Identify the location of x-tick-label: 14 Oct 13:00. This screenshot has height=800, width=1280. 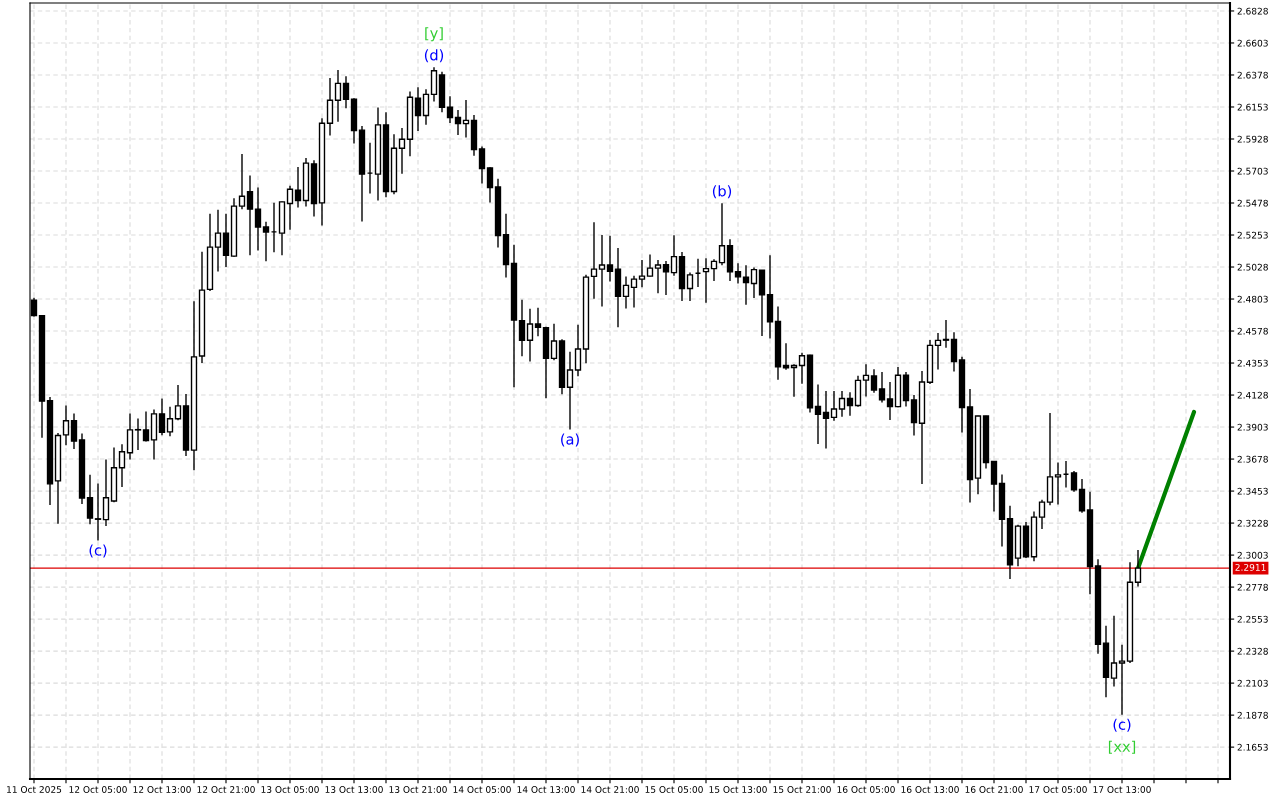
(546, 789).